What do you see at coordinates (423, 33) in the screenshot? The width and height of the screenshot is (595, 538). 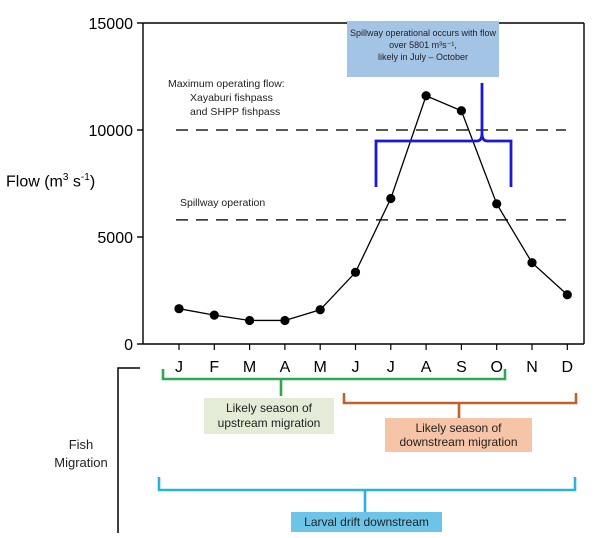 I see `spillway-annotation-line-1: Spillway operational occurs with flow` at bounding box center [423, 33].